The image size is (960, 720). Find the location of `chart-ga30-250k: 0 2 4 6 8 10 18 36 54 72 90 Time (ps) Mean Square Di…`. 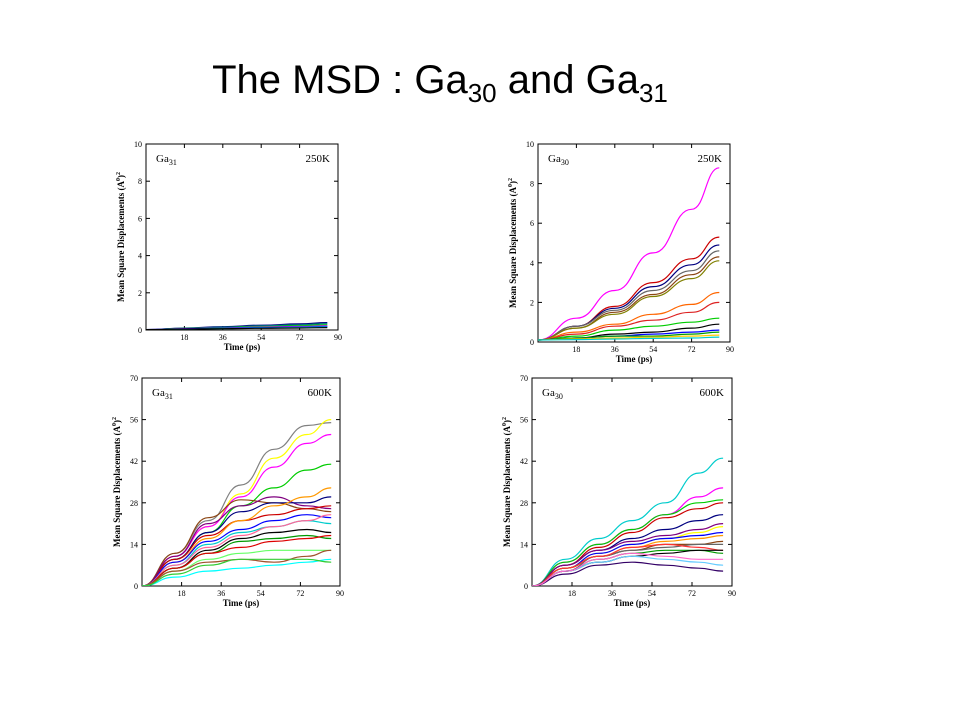

chart-ga30-250k: 0 2 4 6 8 10 18 36 54 72 90 Time (ps) Mean Square Di… is located at coordinates (621, 252).